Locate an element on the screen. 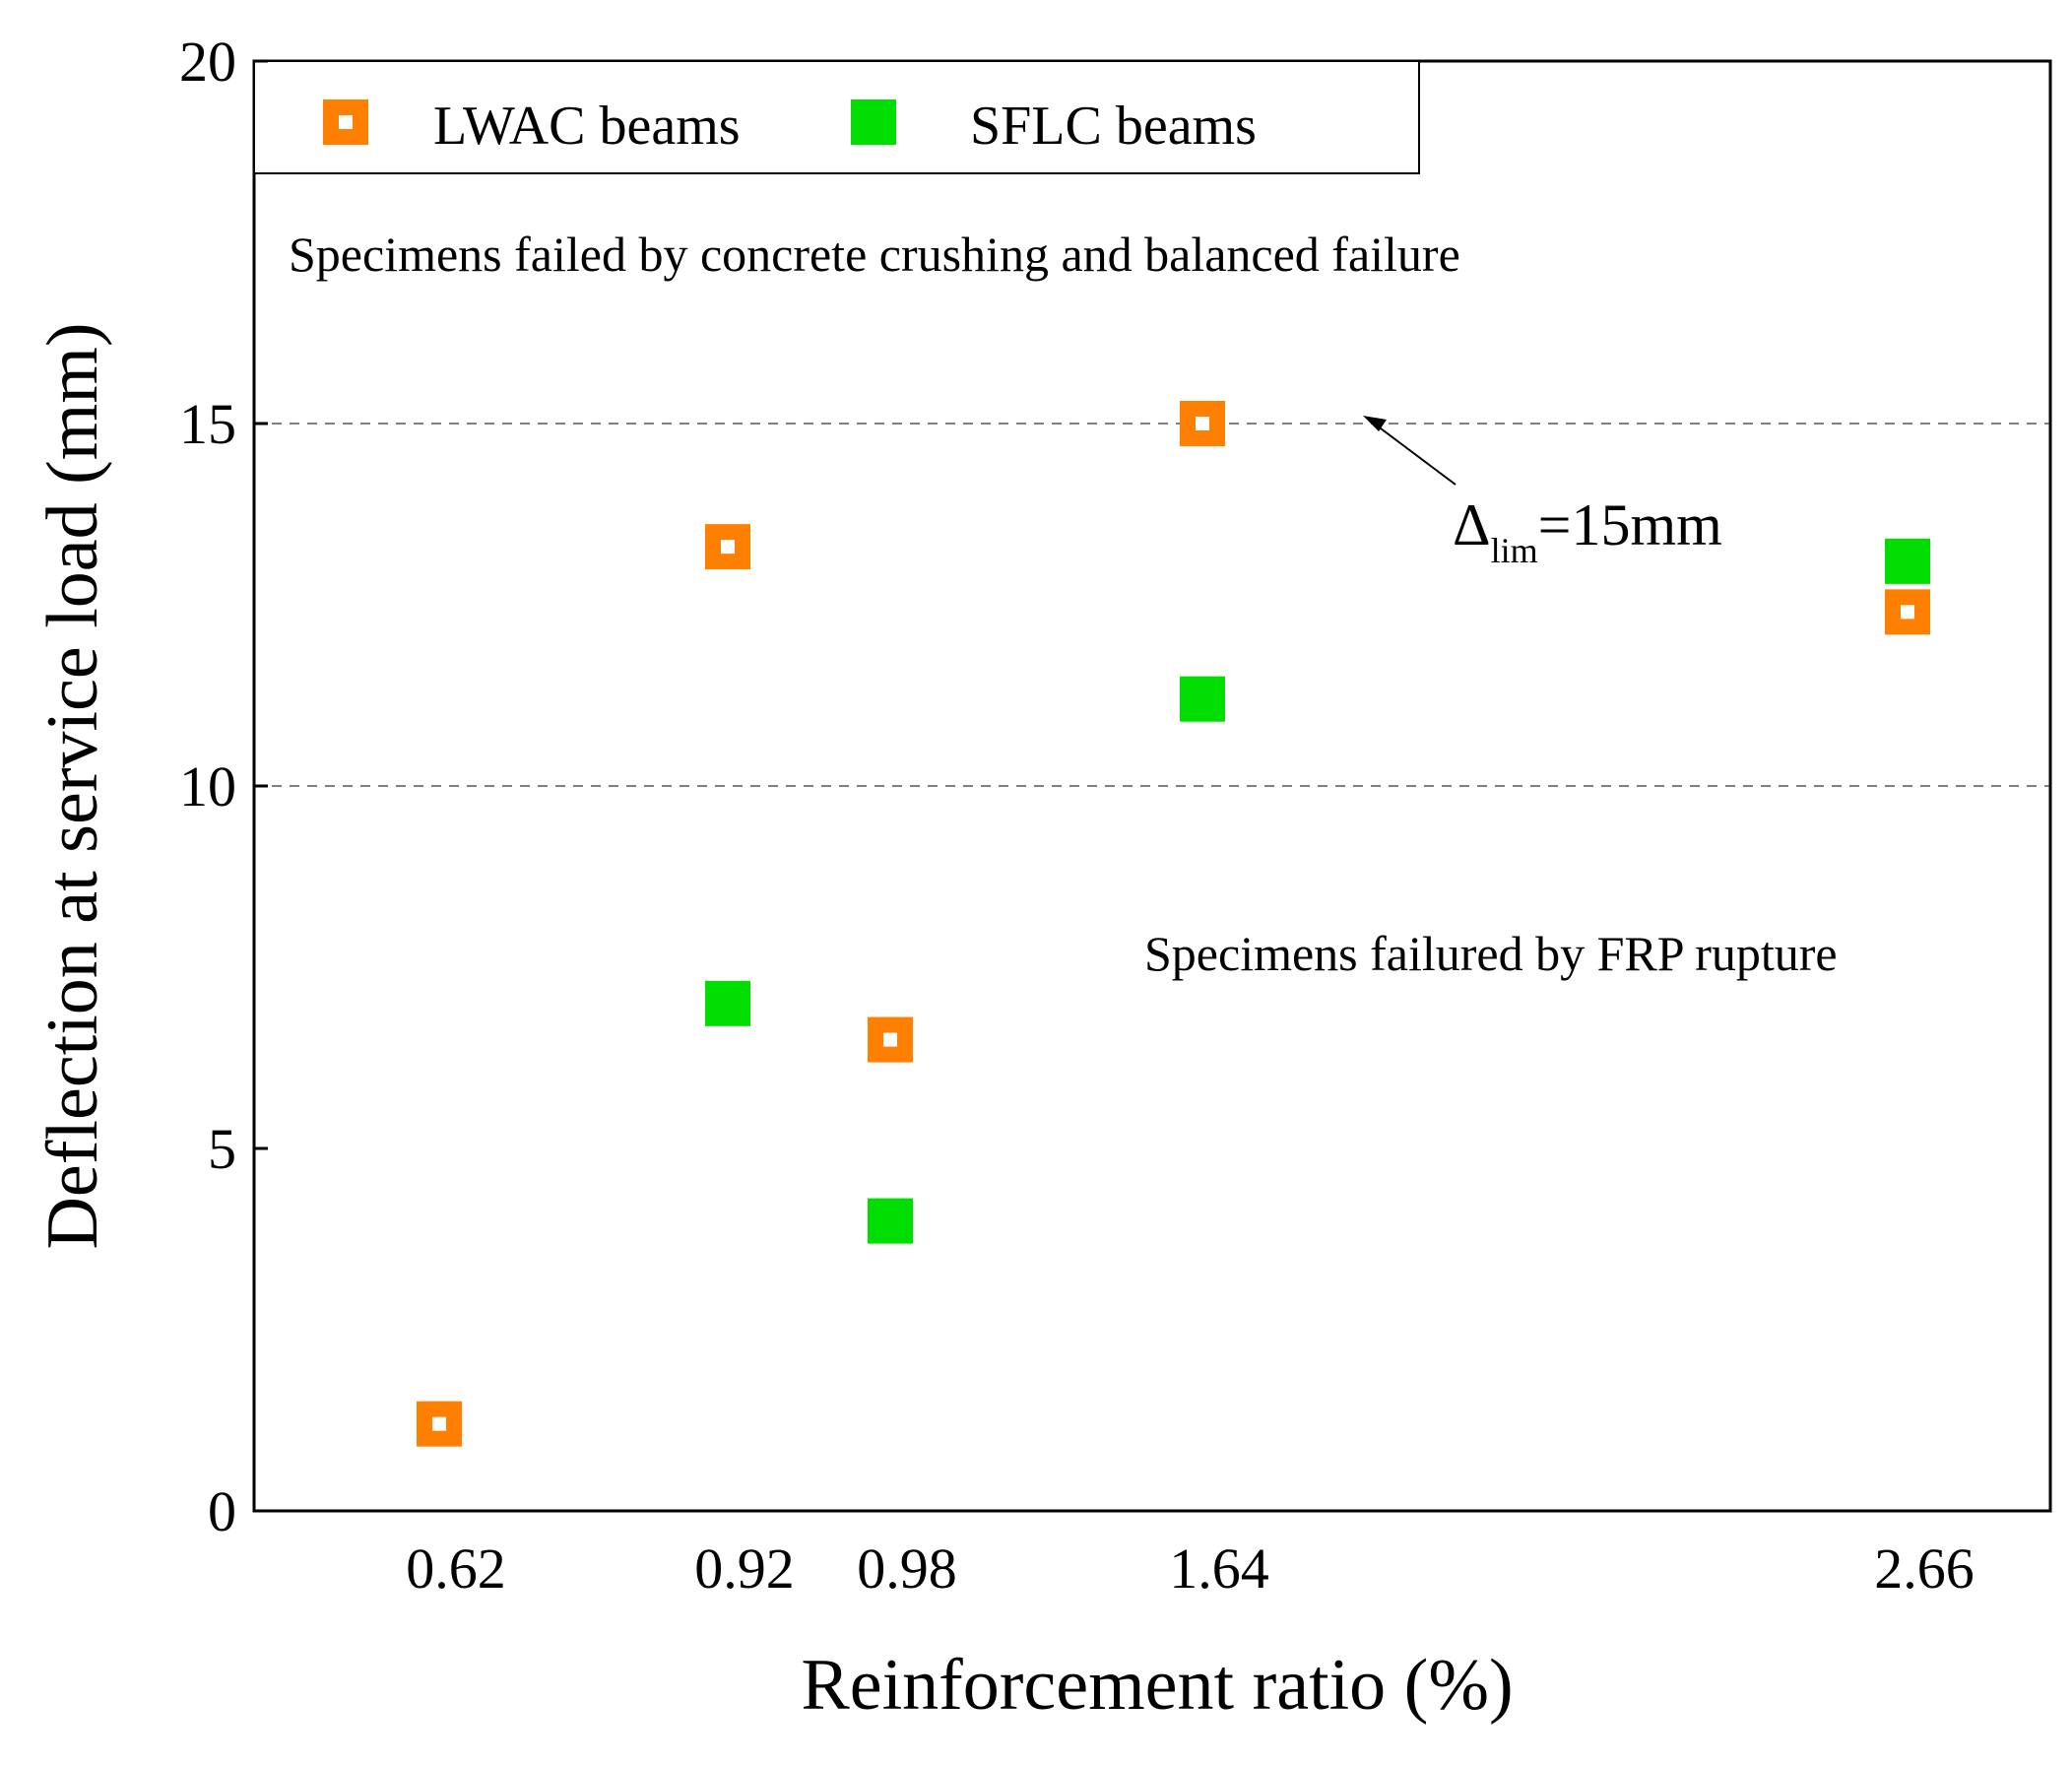 Image resolution: width=2072 pixels, height=1766 pixels. y-axis-ticks: 0 5 10 15 20 is located at coordinates (223, 786).